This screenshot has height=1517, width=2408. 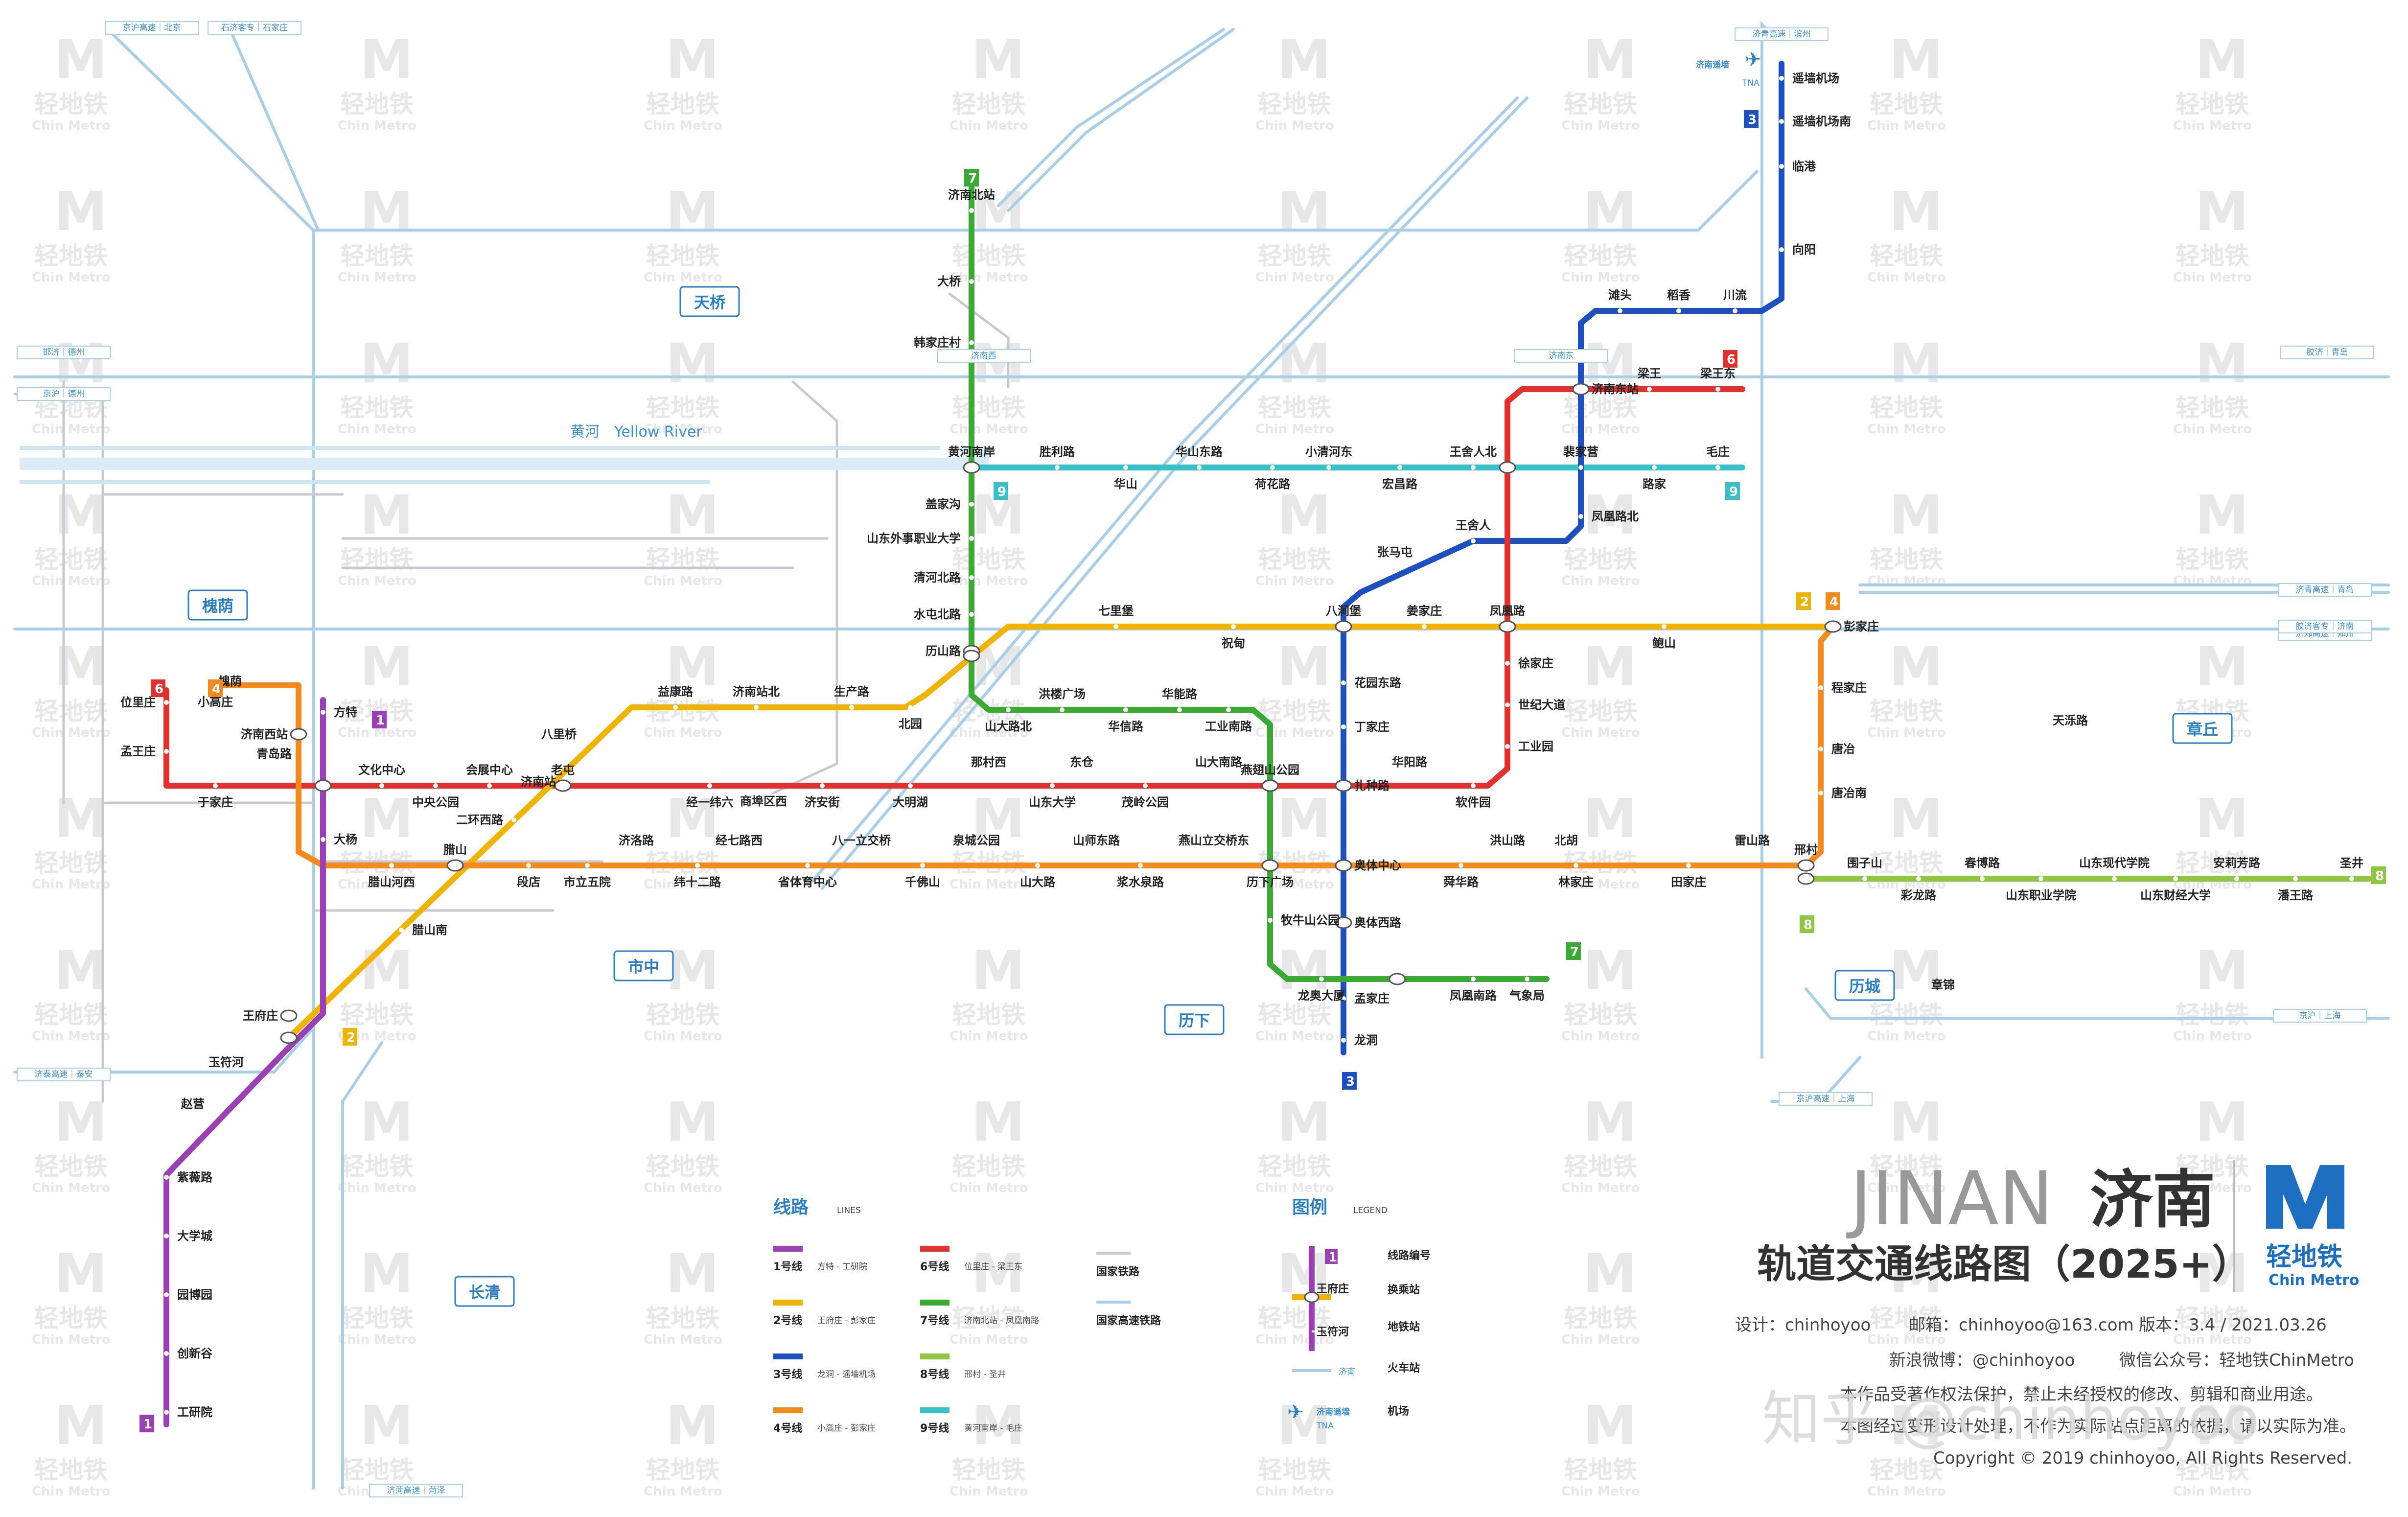 What do you see at coordinates (264, 734) in the screenshot?
I see `station-label: 济南西站` at bounding box center [264, 734].